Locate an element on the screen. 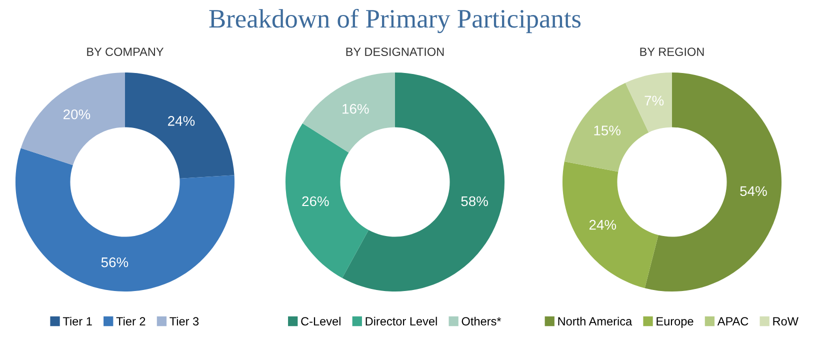  legend-label: APAC is located at coordinates (732, 321).